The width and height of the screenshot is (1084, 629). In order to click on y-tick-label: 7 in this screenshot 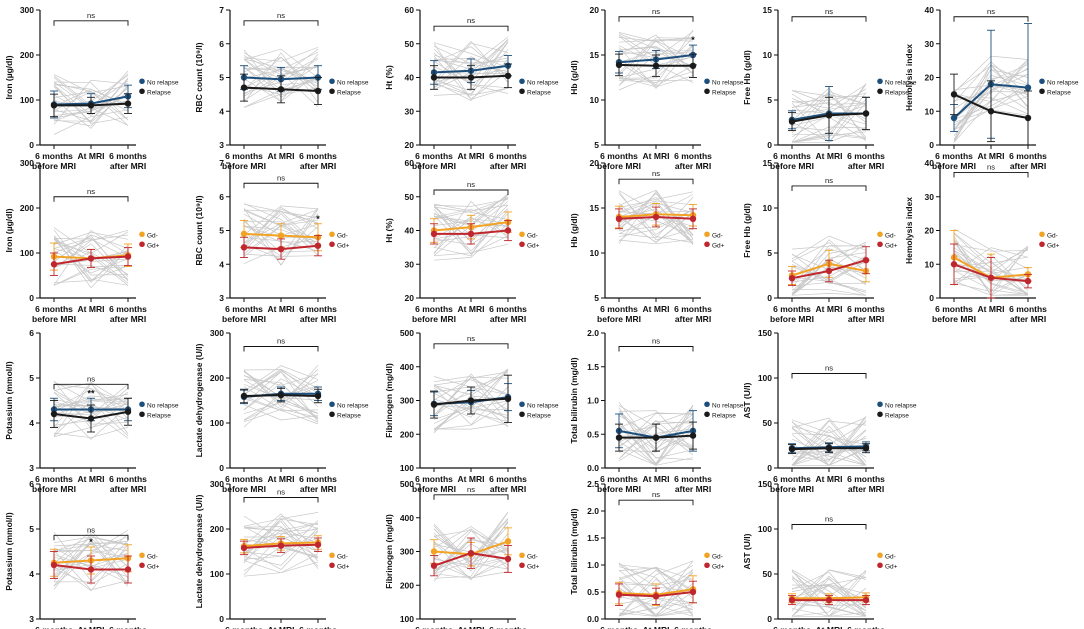, I will do `click(221, 10)`.